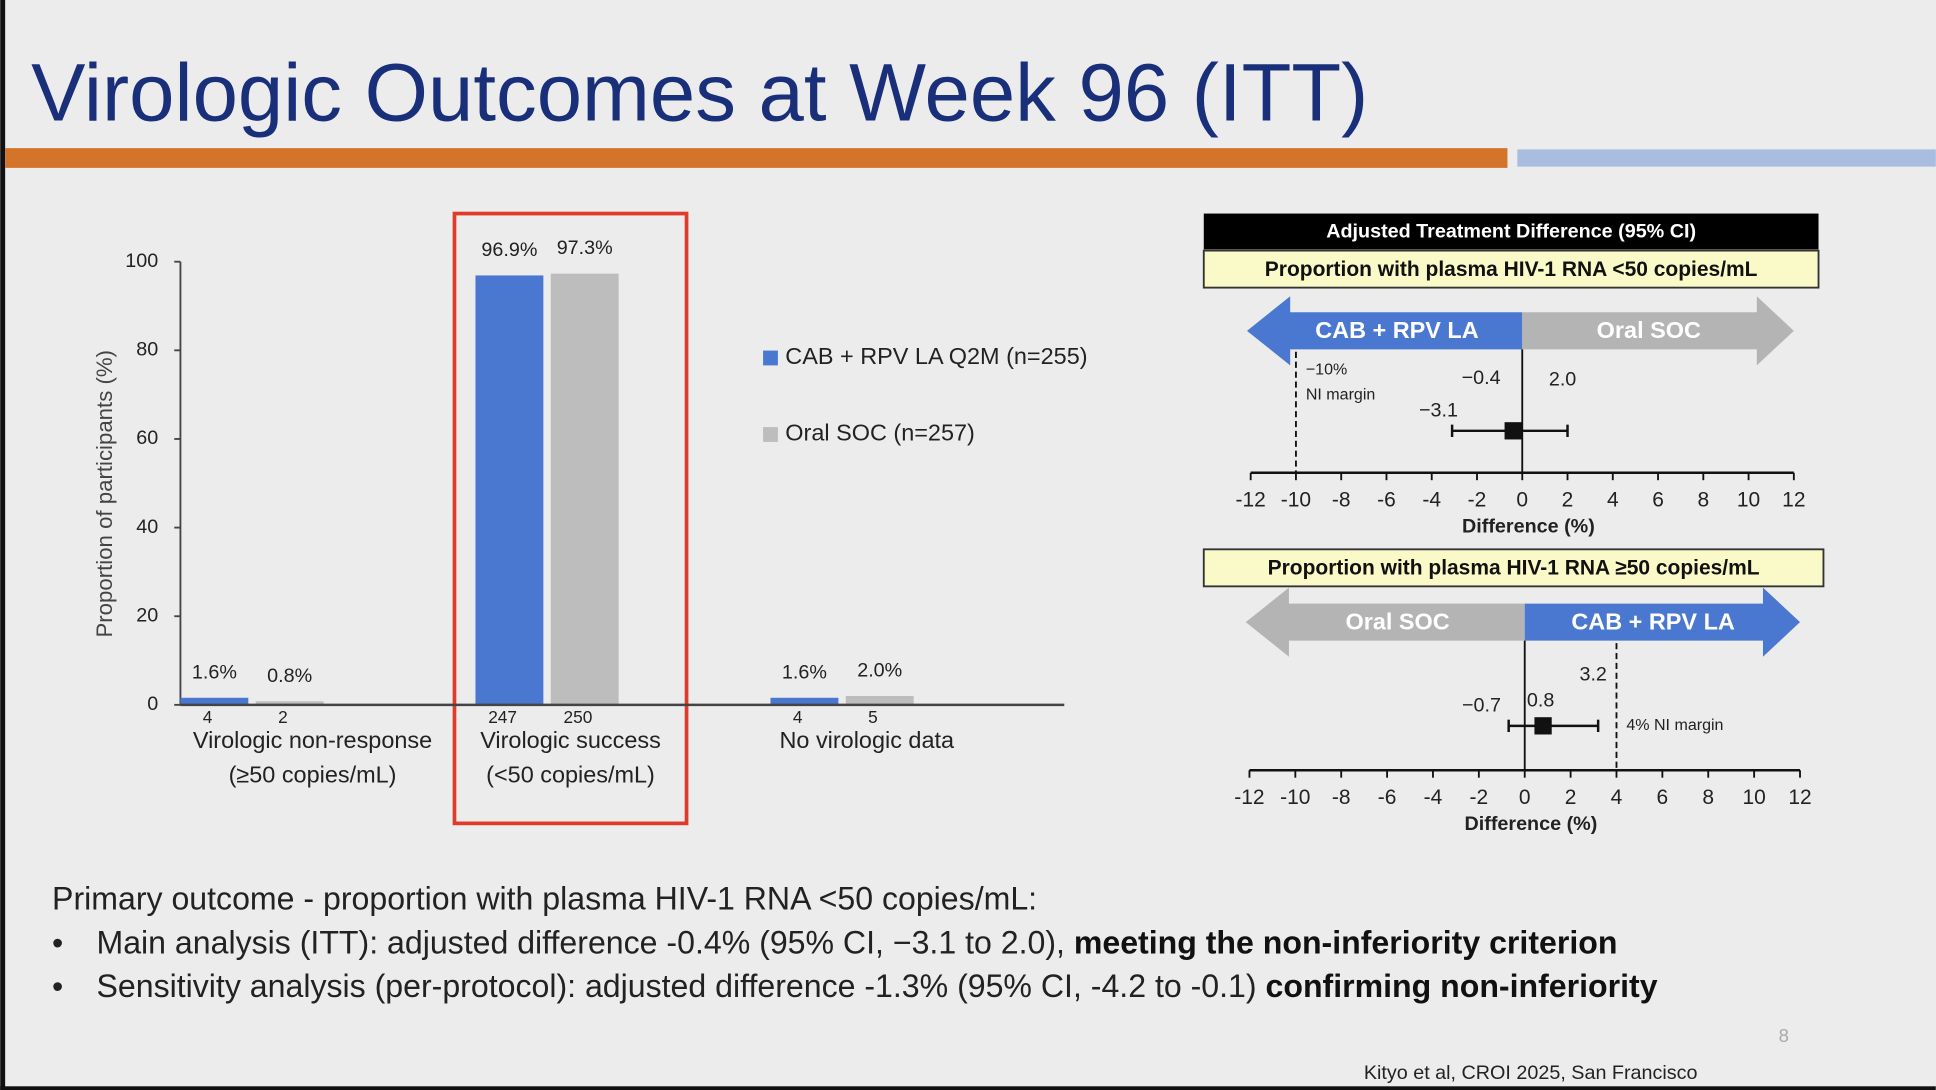 This screenshot has width=1936, height=1090. Describe the element at coordinates (1346, 943) in the screenshot. I see `bullet-bold: meeting the non-inferiority criterion` at that location.